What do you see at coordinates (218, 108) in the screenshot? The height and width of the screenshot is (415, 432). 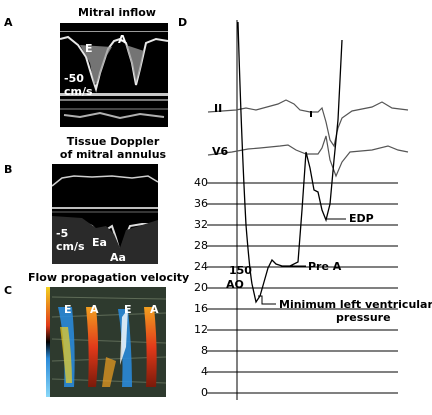 I see `ecg-lead-ii-label: II` at bounding box center [218, 108].